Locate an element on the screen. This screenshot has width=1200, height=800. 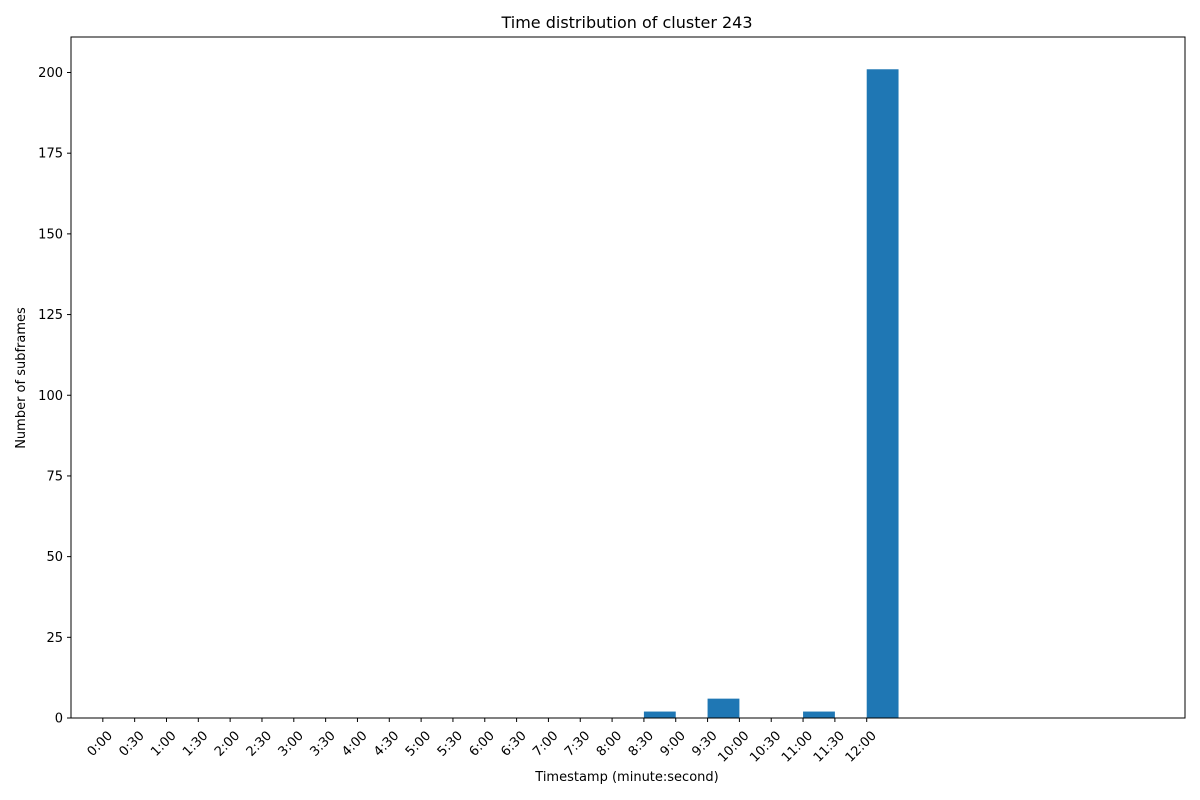
y-tick-label: 75 is located at coordinates (54, 476).